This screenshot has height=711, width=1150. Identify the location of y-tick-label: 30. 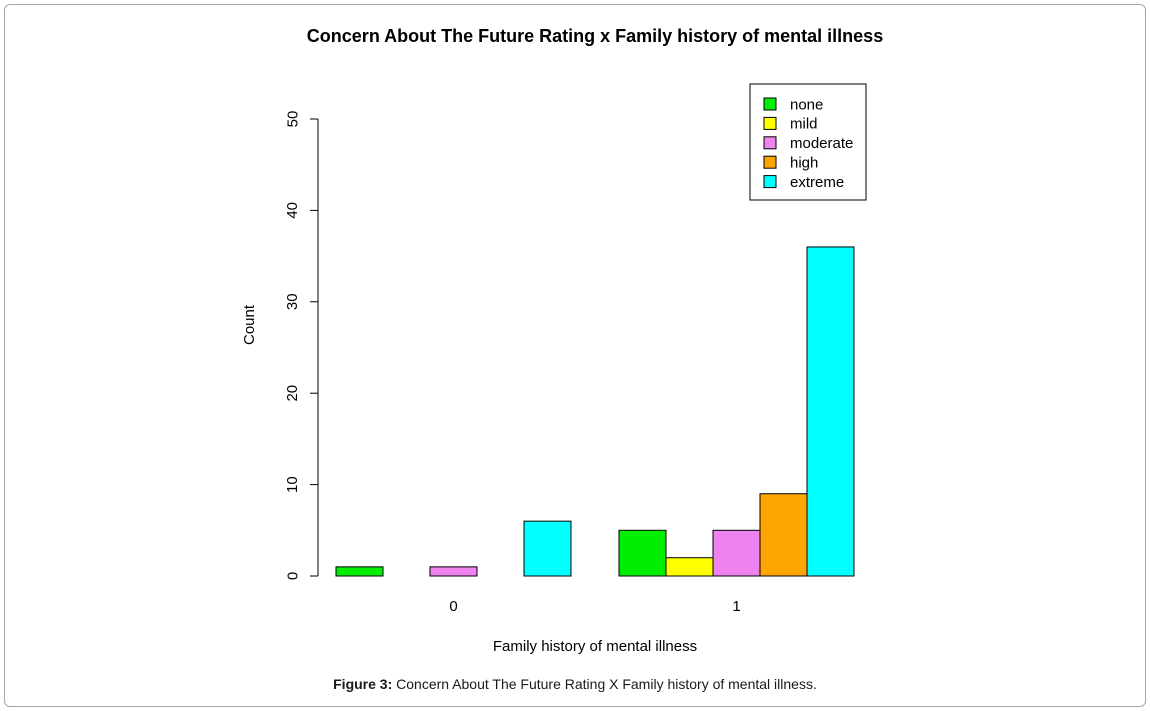
(292, 301).